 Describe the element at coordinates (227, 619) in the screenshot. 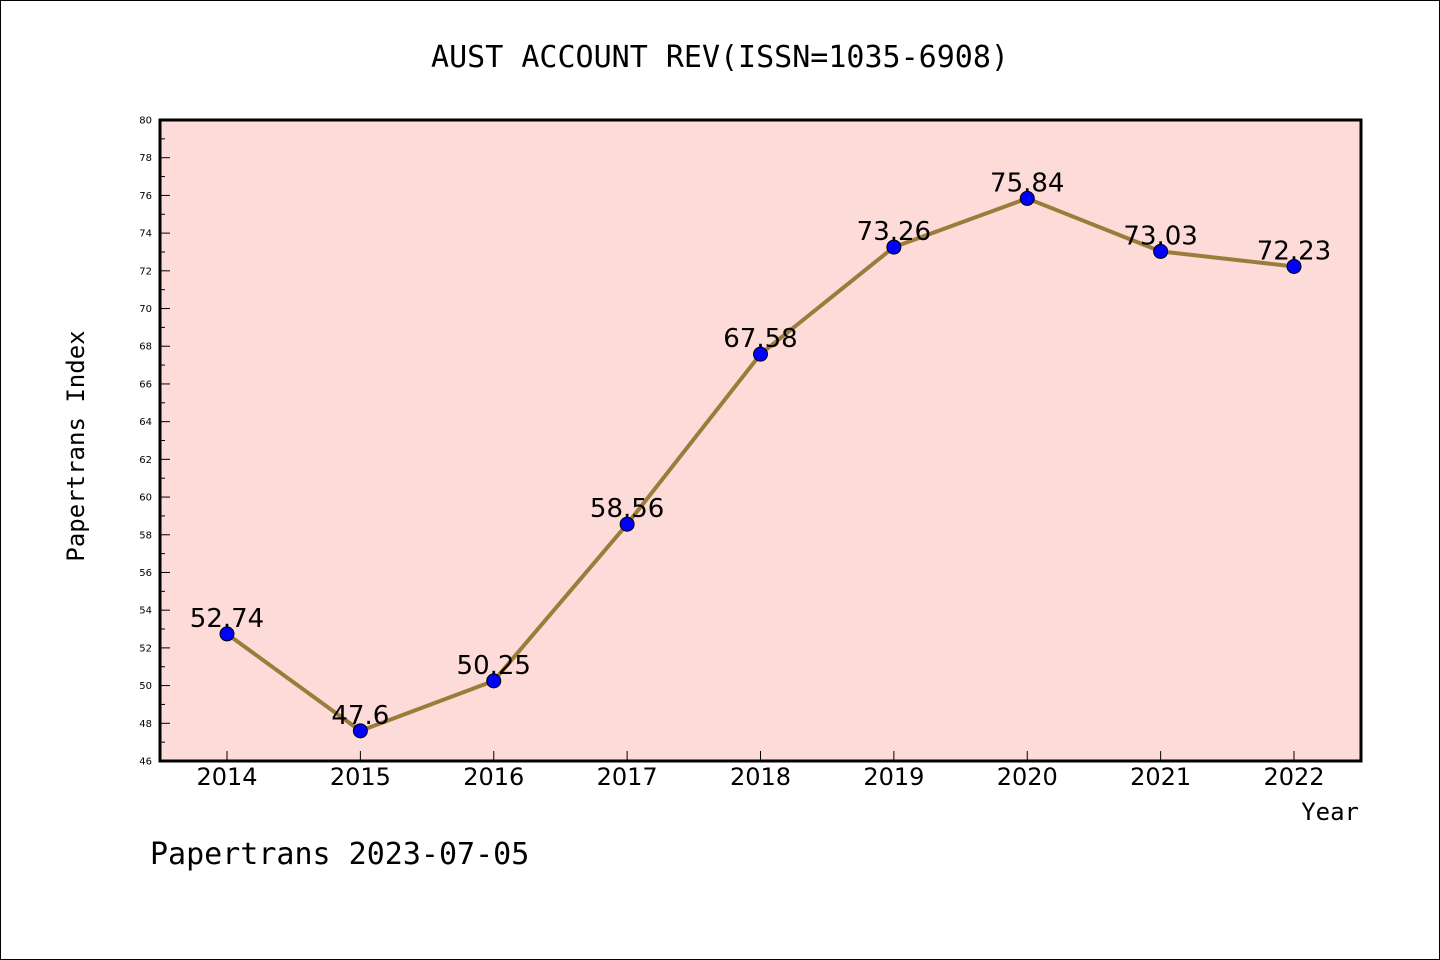

I see `data-value-label: 52.74` at that location.